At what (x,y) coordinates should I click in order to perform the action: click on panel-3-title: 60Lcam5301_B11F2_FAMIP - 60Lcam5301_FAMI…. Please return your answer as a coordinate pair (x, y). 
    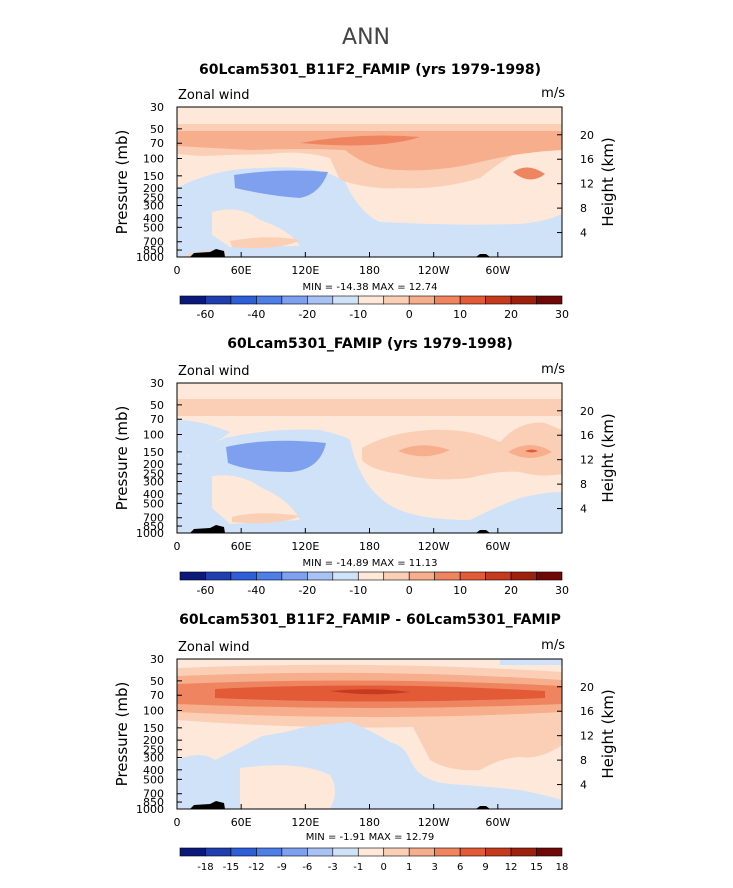
    Looking at the image, I should click on (370, 620).